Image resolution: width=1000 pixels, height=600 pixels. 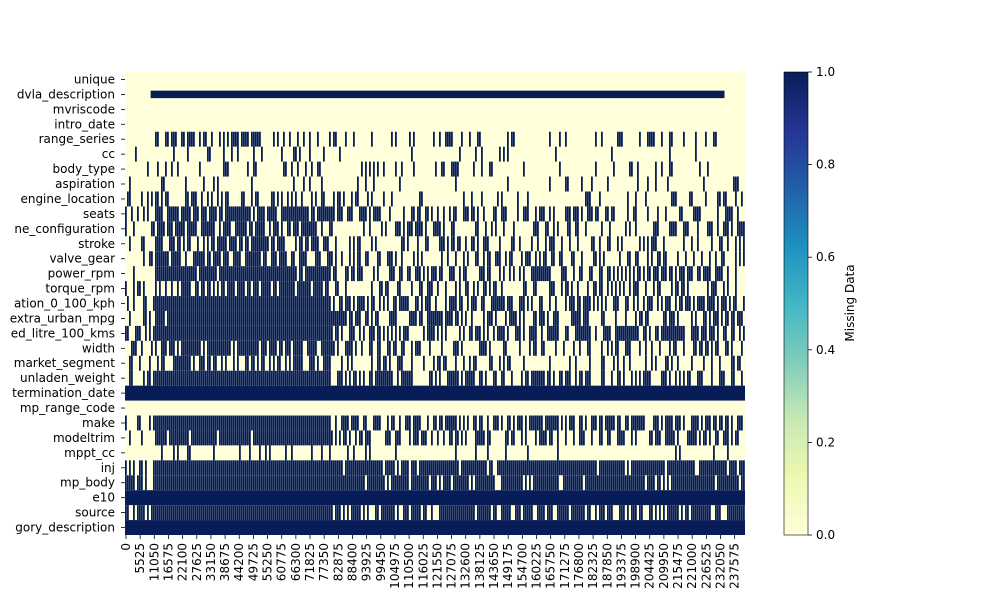 I want to click on heatmap-row, so click(x=435, y=363).